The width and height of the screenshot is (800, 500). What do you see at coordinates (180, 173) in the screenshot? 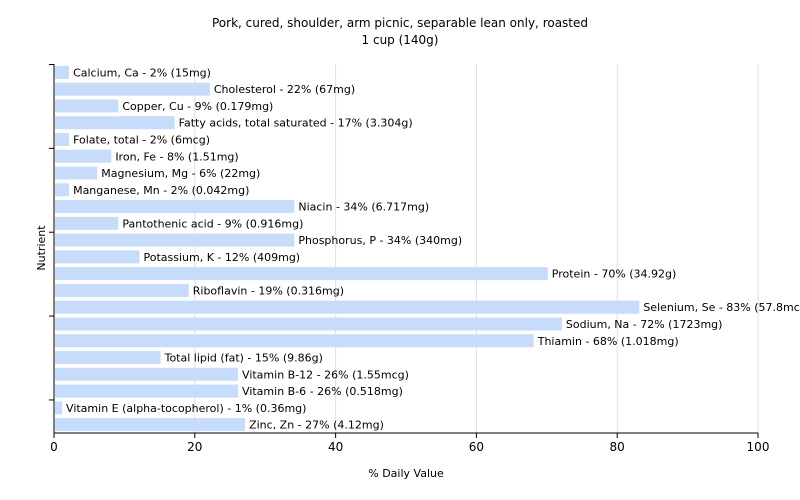
I see `bar-label: Magnesium, Mg - 6% (22mg)` at bounding box center [180, 173].